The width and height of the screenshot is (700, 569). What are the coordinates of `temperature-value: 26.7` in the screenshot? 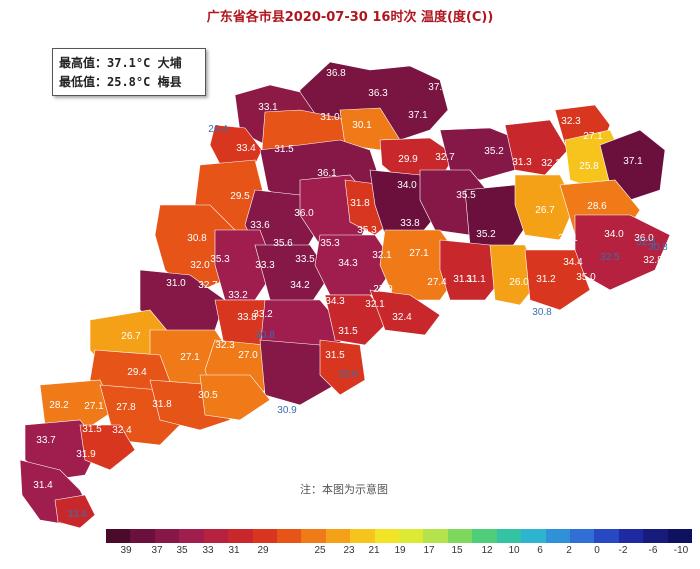 It's located at (131, 336).